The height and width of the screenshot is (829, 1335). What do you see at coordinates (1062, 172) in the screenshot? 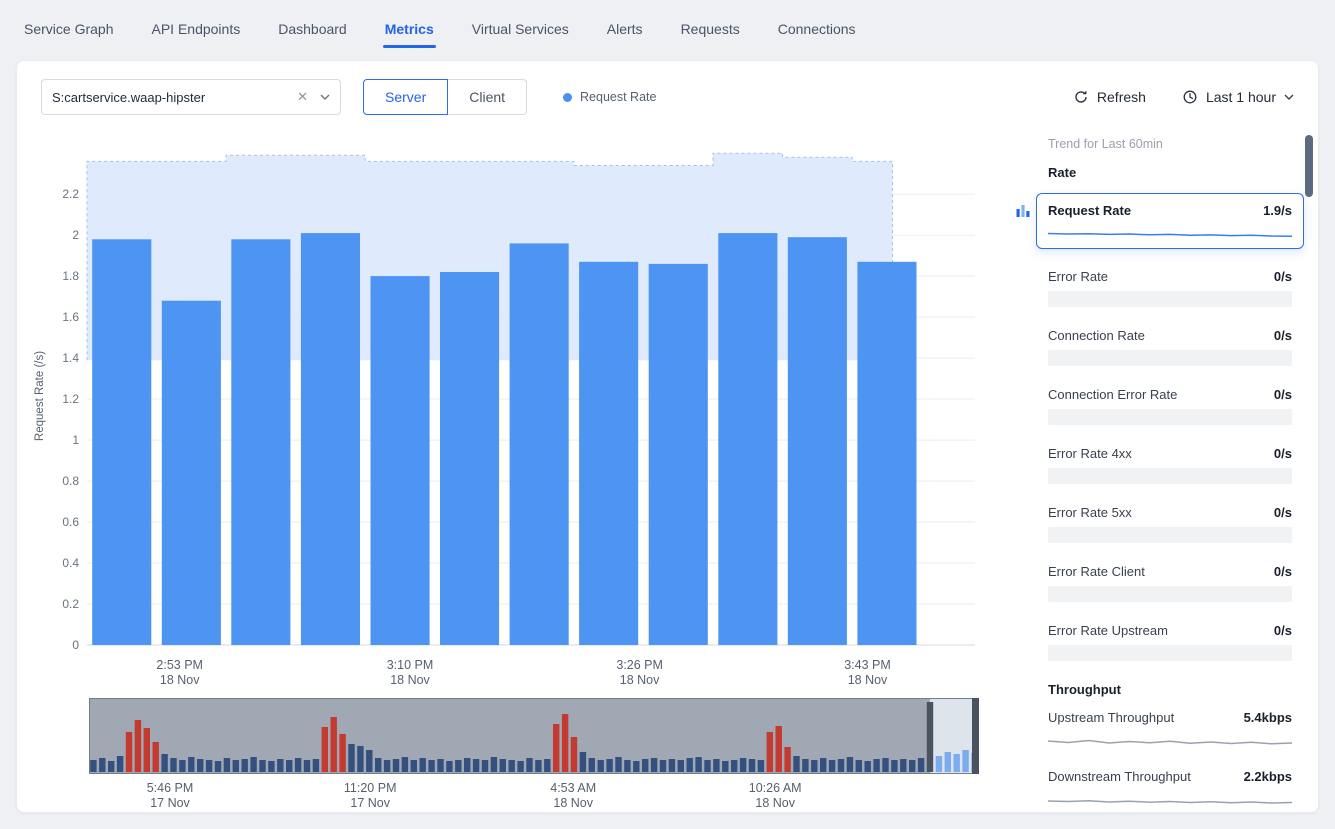
I see `section-title-rate: Rate` at bounding box center [1062, 172].